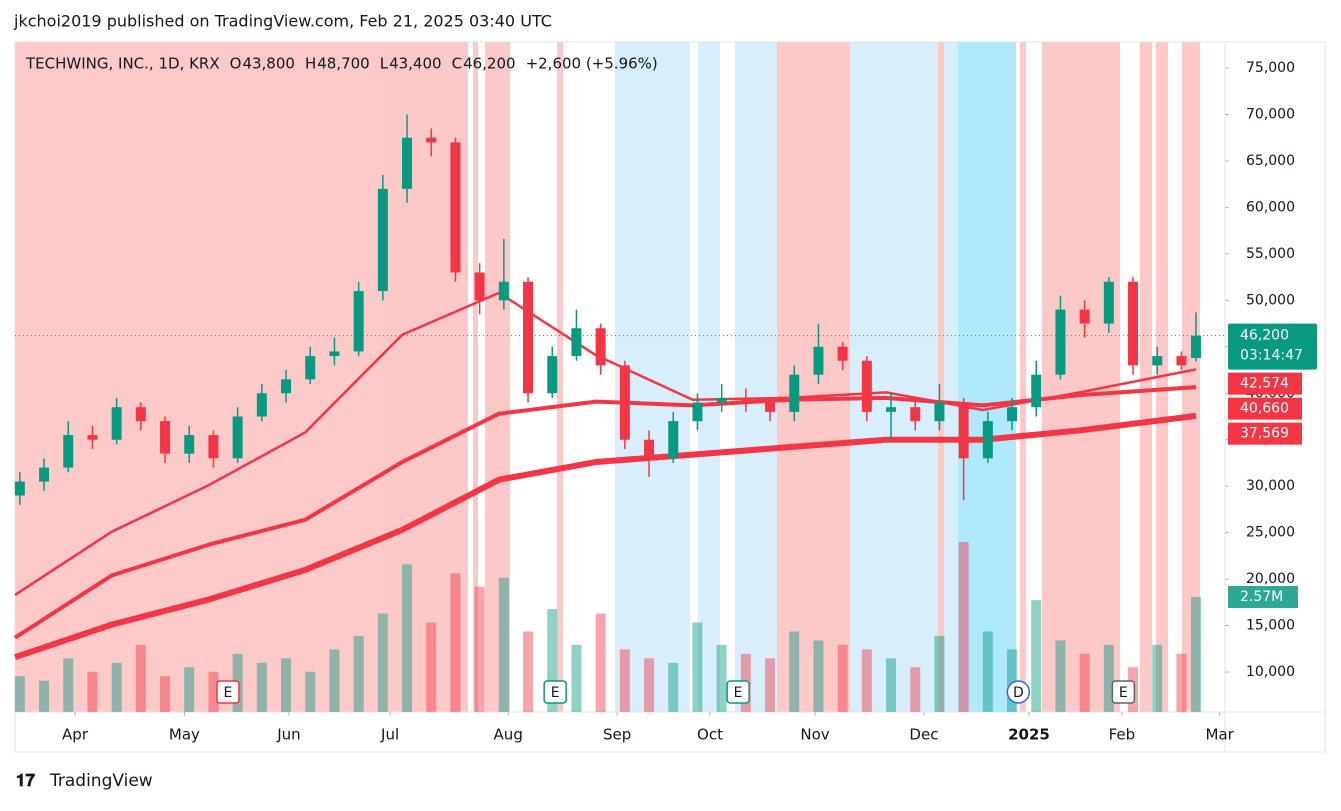 The height and width of the screenshot is (811, 1341). Describe the element at coordinates (1270, 672) in the screenshot. I see `y-tick-label: 10,000` at that location.